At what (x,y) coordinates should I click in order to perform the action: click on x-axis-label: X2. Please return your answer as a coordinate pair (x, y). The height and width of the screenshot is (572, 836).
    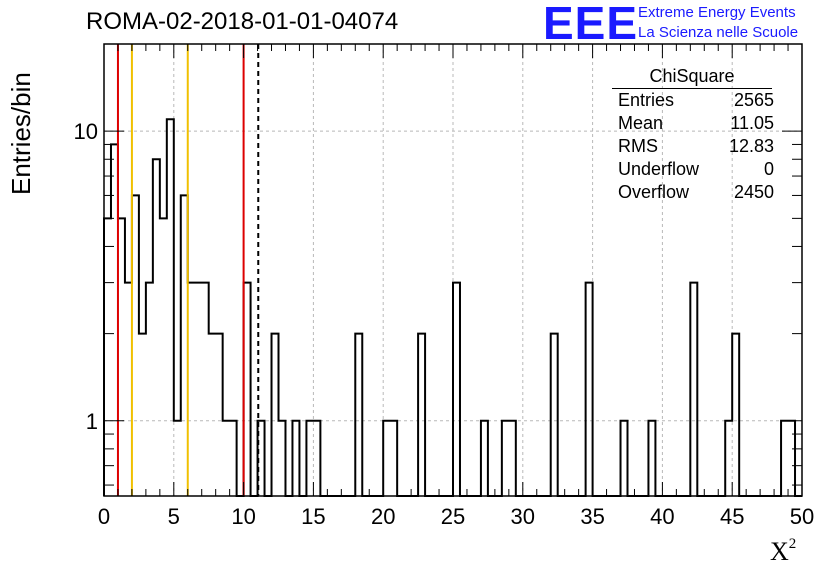
    Looking at the image, I should click on (783, 551).